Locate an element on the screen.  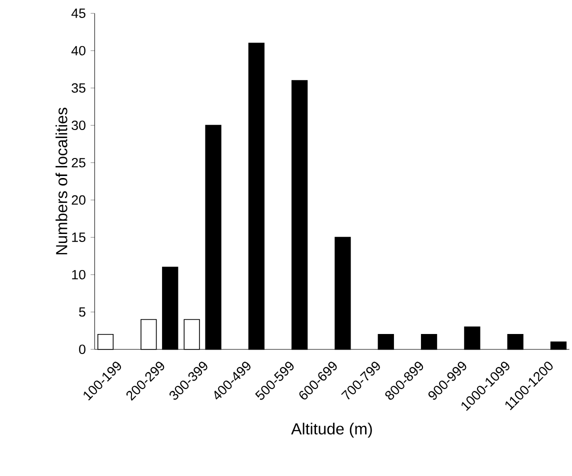
y-axis-title: Numbers of localities is located at coordinates (62, 181).